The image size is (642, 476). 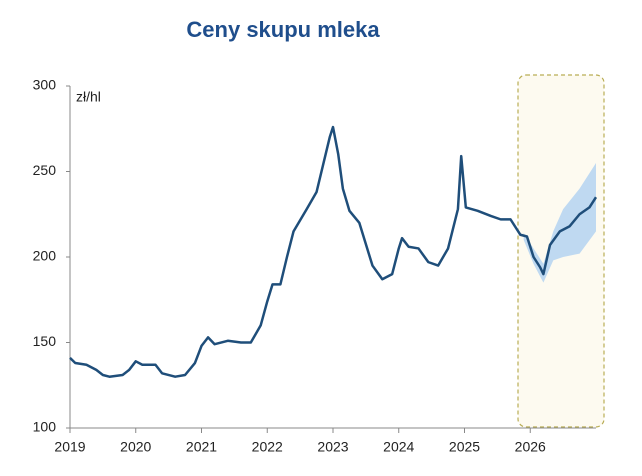 I want to click on x-tick-label: 2024, so click(x=398, y=447).